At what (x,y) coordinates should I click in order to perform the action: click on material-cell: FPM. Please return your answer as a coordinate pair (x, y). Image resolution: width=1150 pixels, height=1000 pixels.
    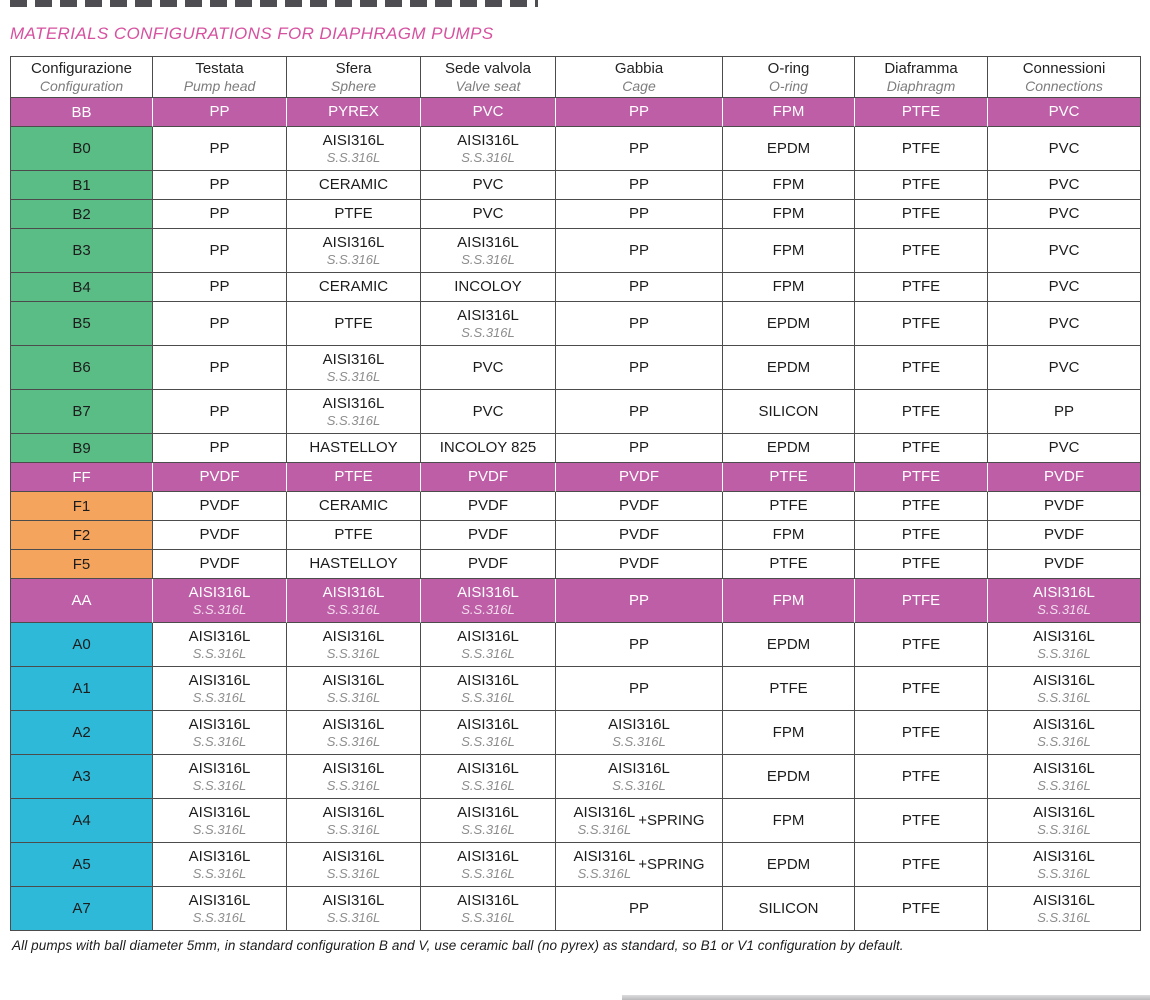
    Looking at the image, I should click on (789, 601).